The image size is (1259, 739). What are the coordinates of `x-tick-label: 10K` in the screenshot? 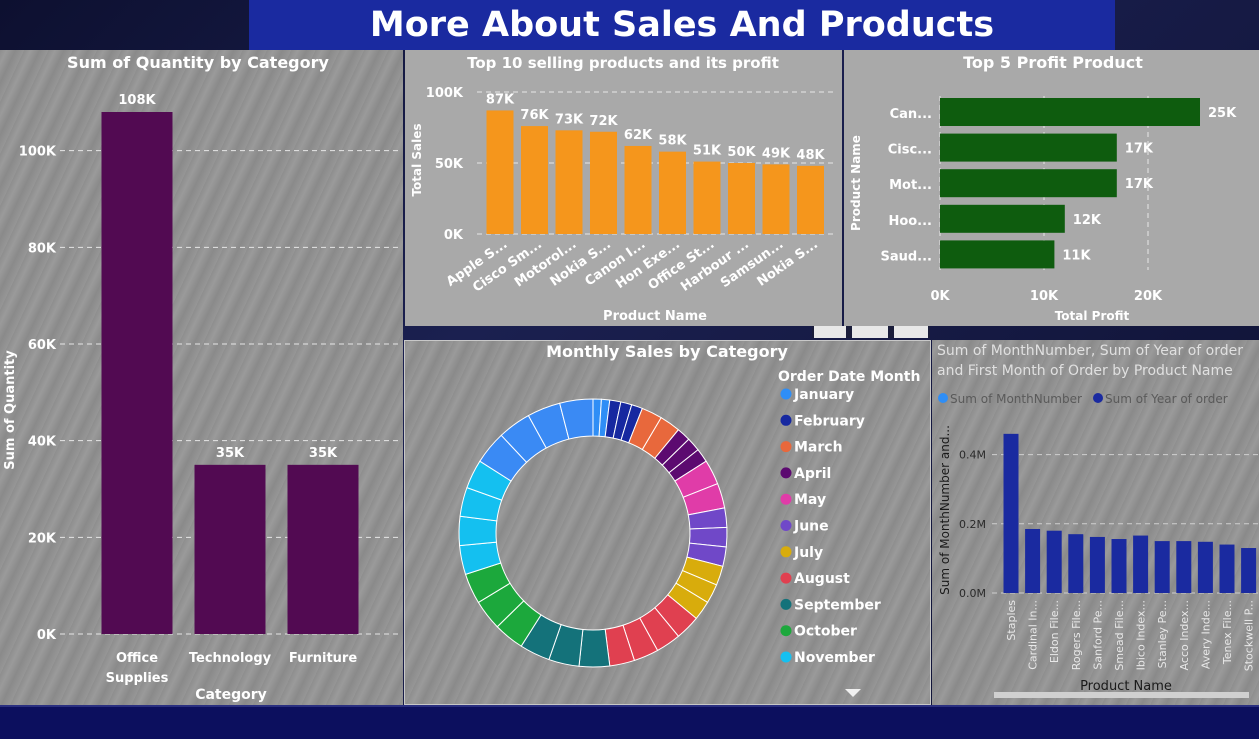 It's located at (1044, 296).